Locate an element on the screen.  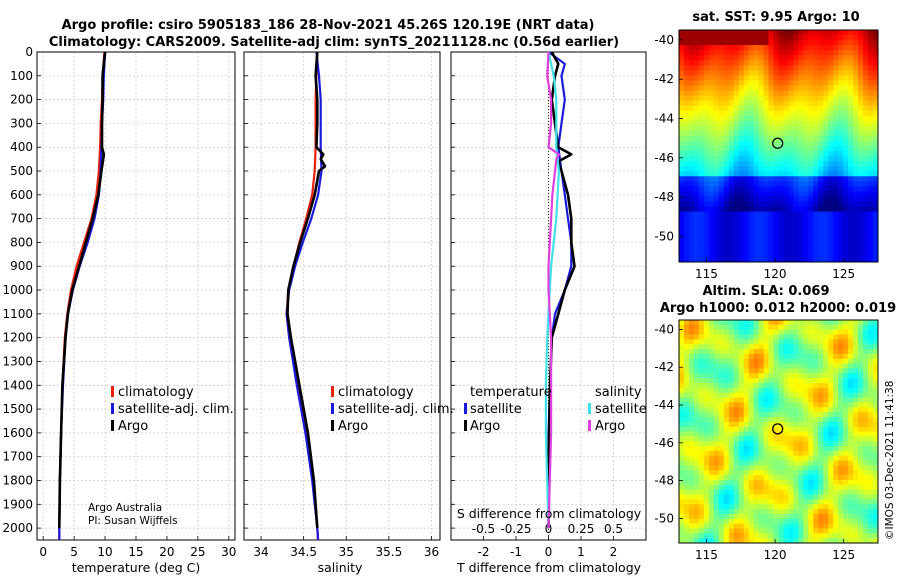
legend-marker is located at coordinates (465, 425).